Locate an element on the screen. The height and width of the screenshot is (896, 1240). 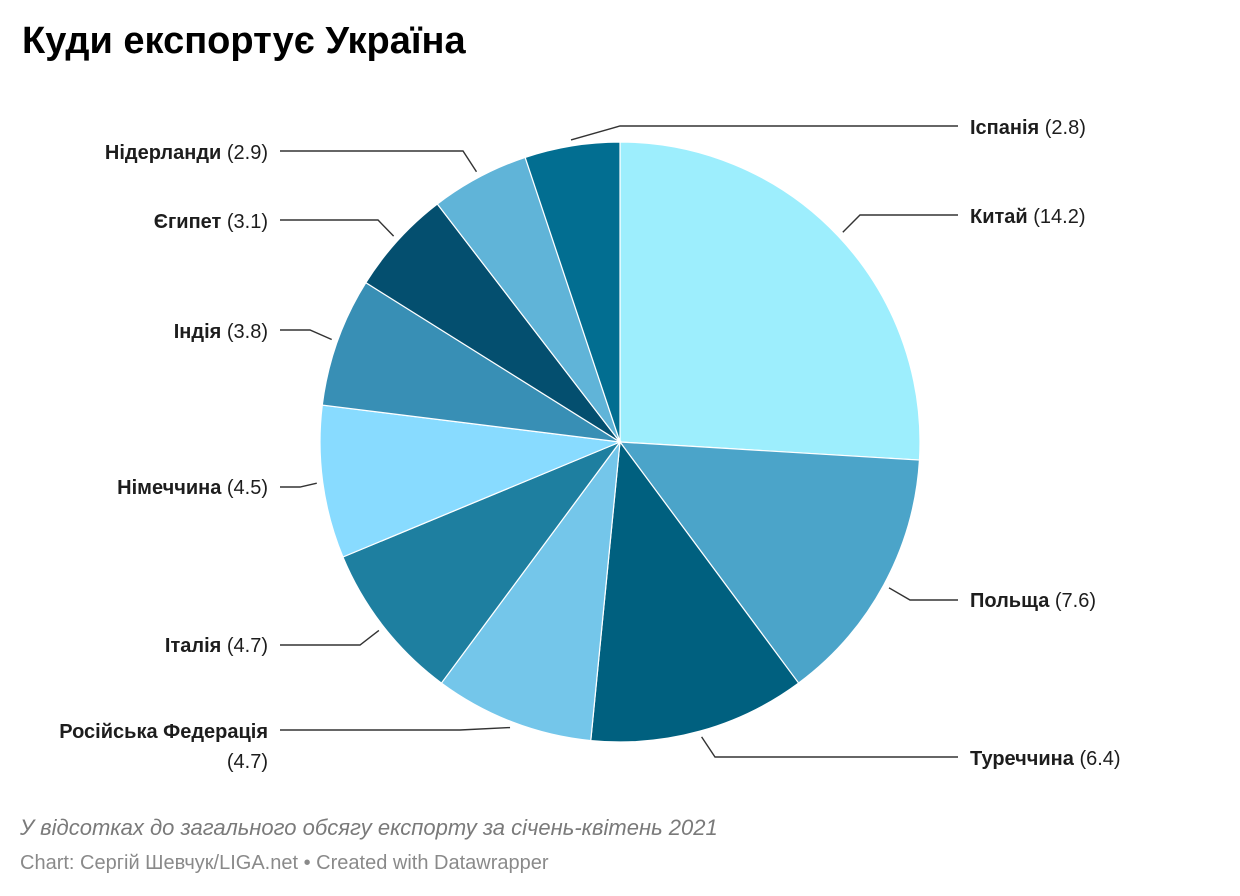
slice-label-name: Єгипет is located at coordinates (188, 222).